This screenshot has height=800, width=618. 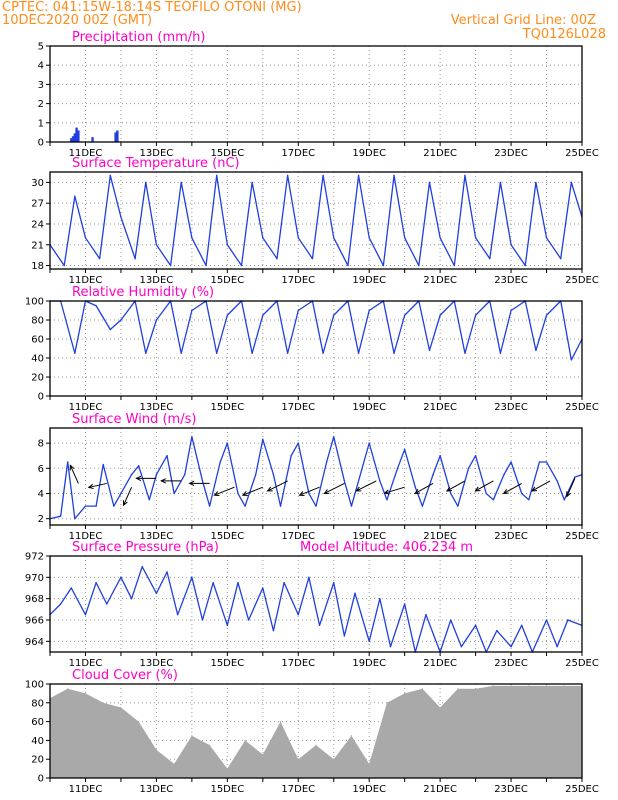 What do you see at coordinates (41, 397) in the screenshot?
I see `humidity-ytick-label: 0` at bounding box center [41, 397].